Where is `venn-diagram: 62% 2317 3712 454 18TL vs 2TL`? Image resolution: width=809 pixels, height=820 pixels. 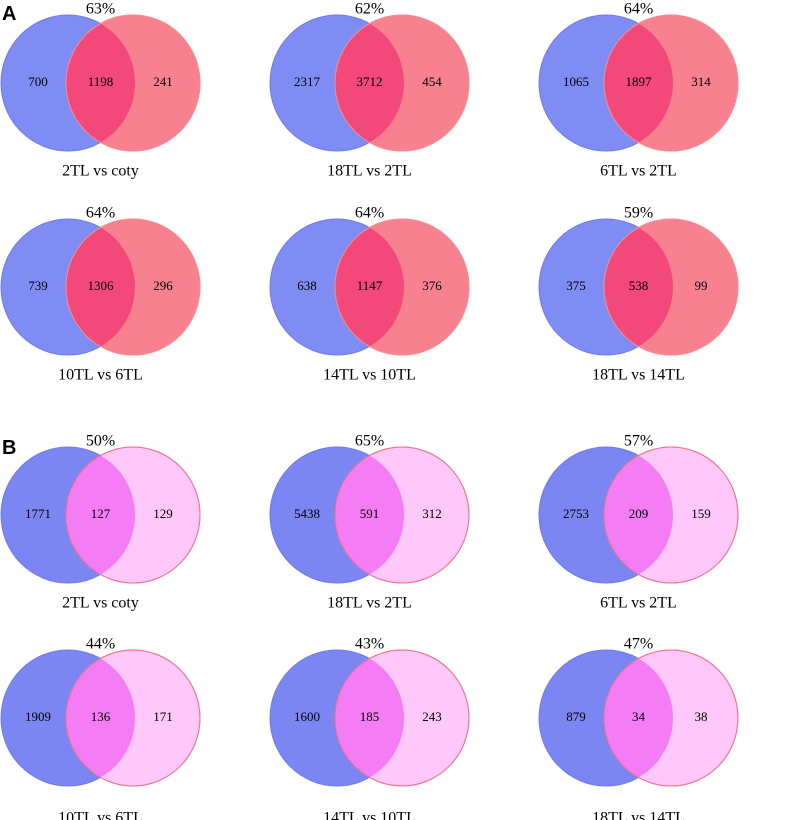
venn-diagram: 62% 2317 3712 454 18TL vs 2TL is located at coordinates (369, 90).